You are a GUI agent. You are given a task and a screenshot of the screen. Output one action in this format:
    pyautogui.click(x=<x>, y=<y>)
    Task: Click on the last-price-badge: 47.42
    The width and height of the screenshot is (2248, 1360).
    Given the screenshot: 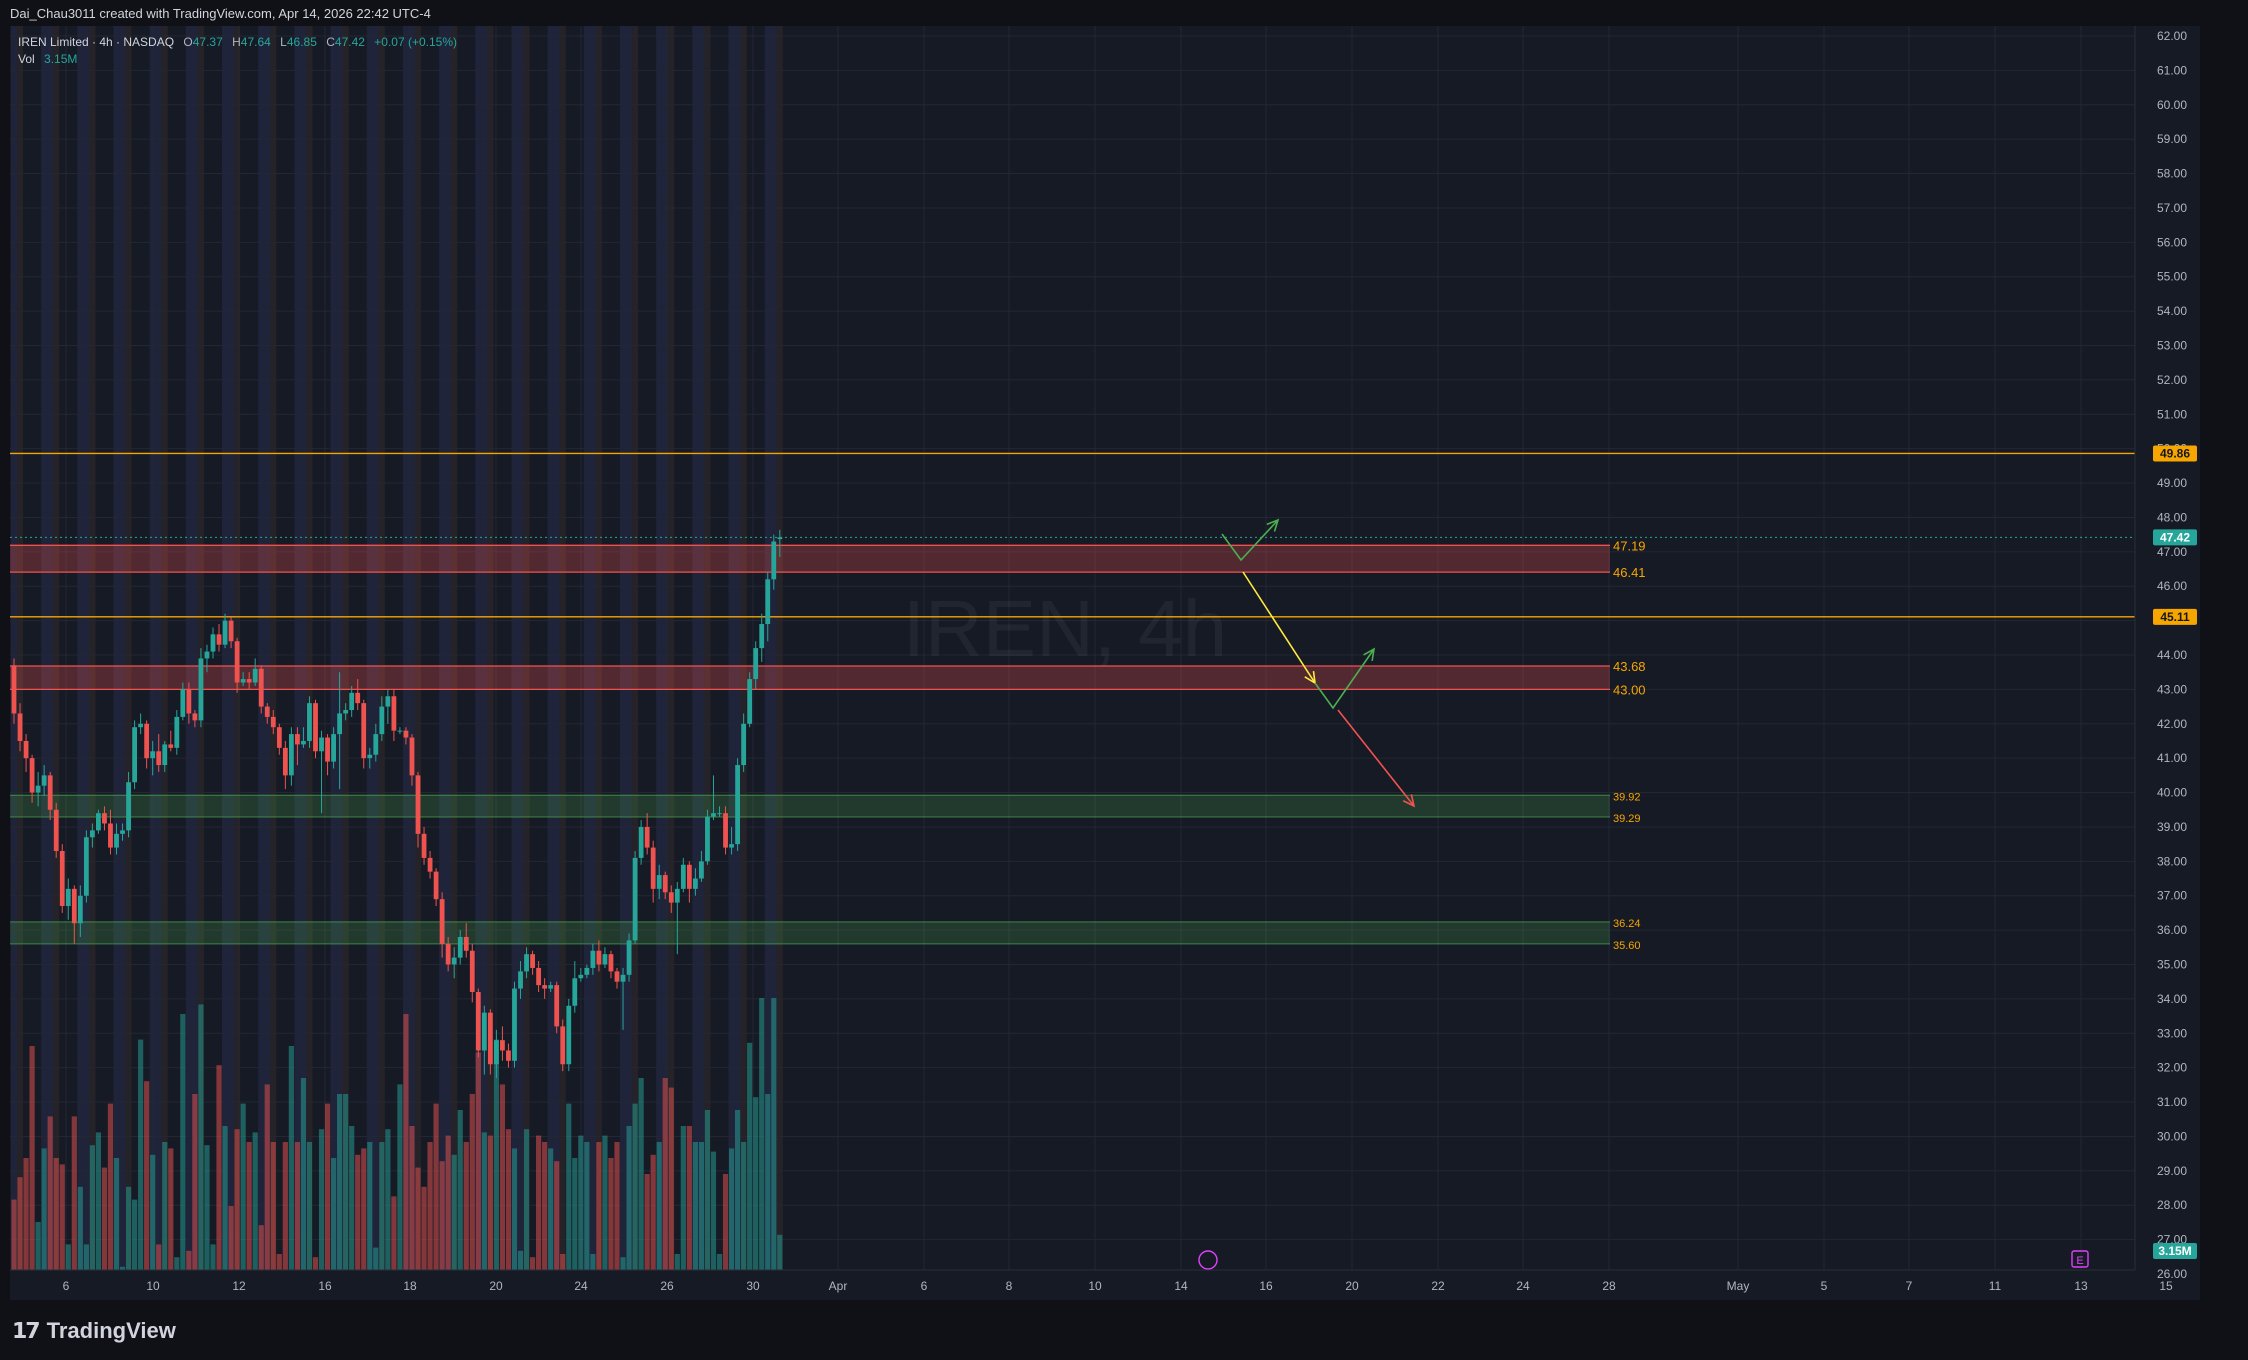 What is the action you would take?
    pyautogui.click(x=2175, y=537)
    